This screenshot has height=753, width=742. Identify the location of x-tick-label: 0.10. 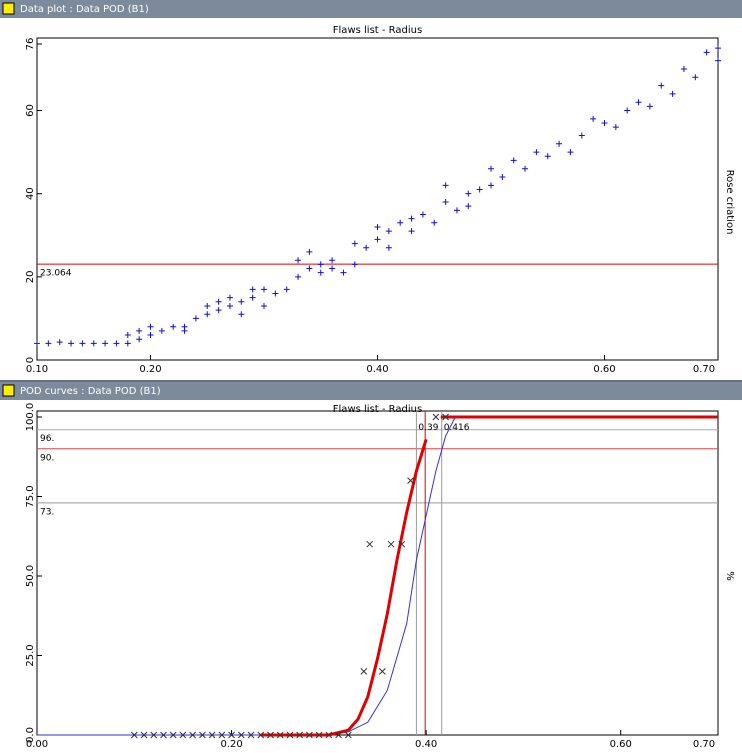
(37, 369).